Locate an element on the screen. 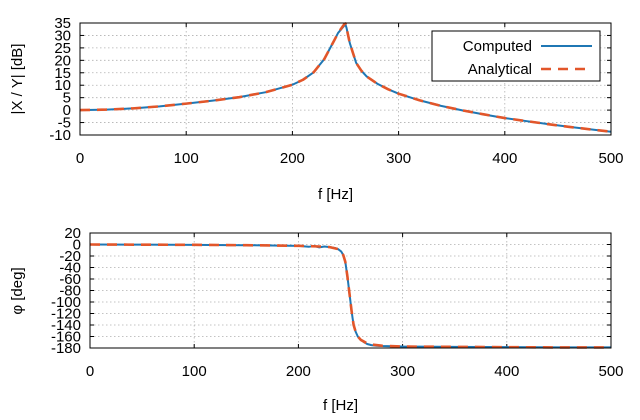 The image size is (640, 420). y-tick-label: -160 is located at coordinates (66, 337).